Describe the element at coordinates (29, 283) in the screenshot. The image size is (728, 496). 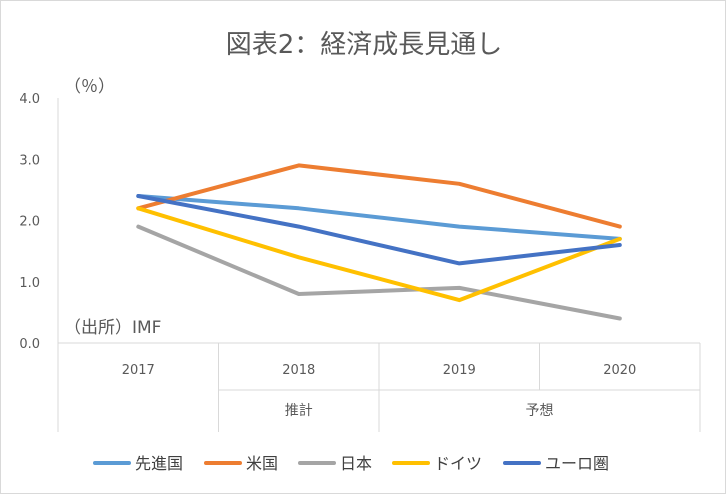
I see `y-tick-label: 1.0` at that location.